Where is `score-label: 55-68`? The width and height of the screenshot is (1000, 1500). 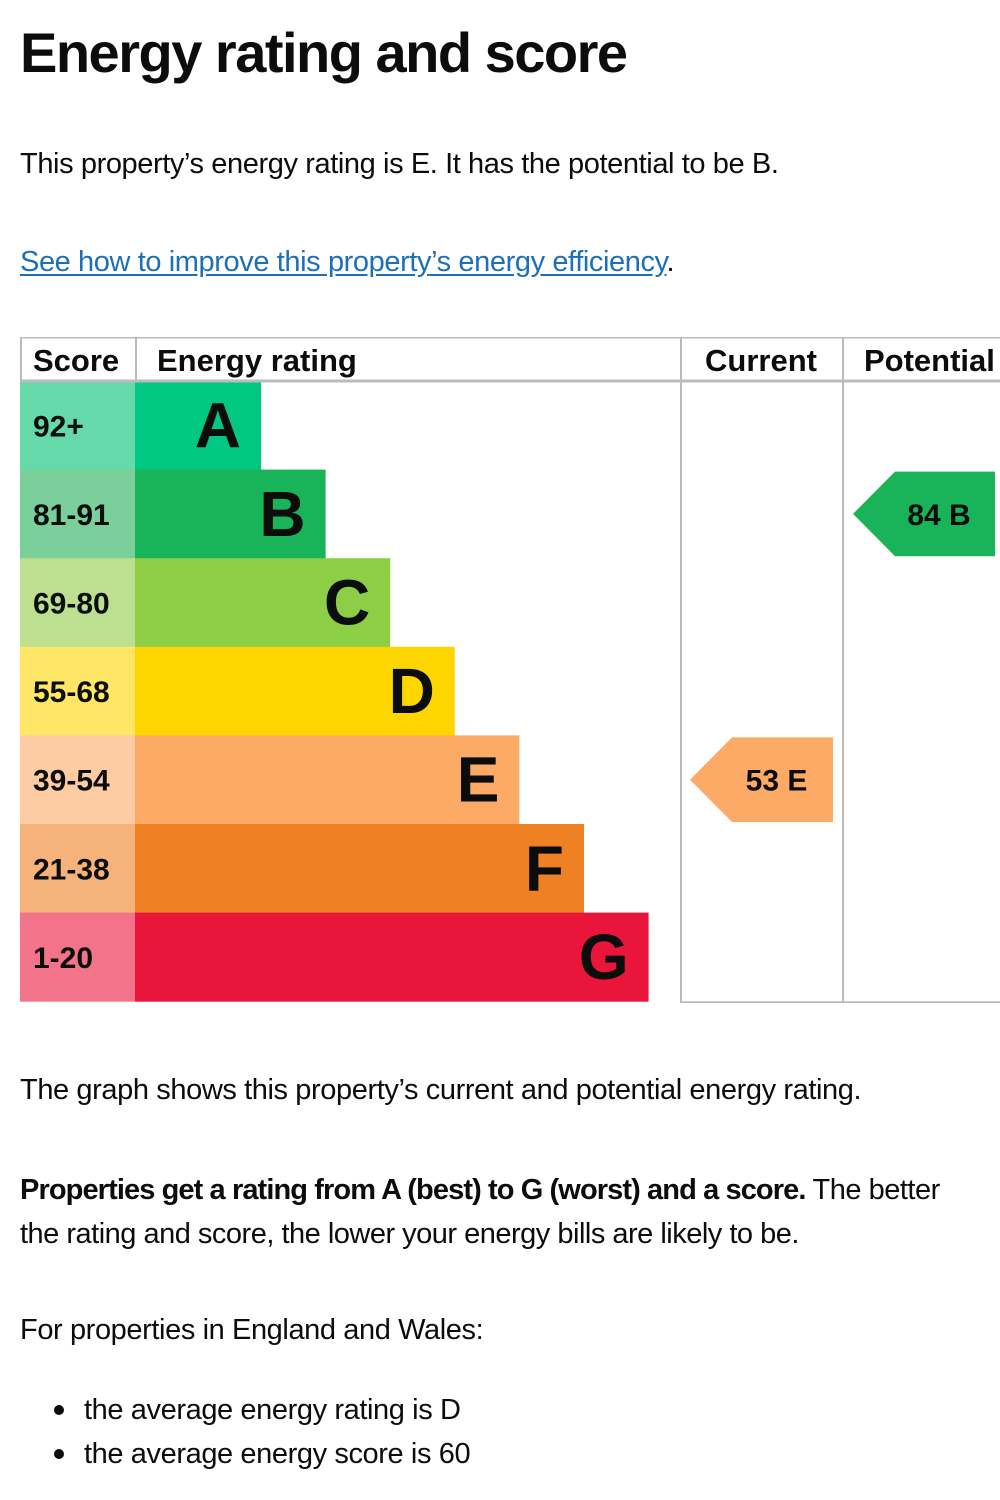 score-label: 55-68 is located at coordinates (71, 692).